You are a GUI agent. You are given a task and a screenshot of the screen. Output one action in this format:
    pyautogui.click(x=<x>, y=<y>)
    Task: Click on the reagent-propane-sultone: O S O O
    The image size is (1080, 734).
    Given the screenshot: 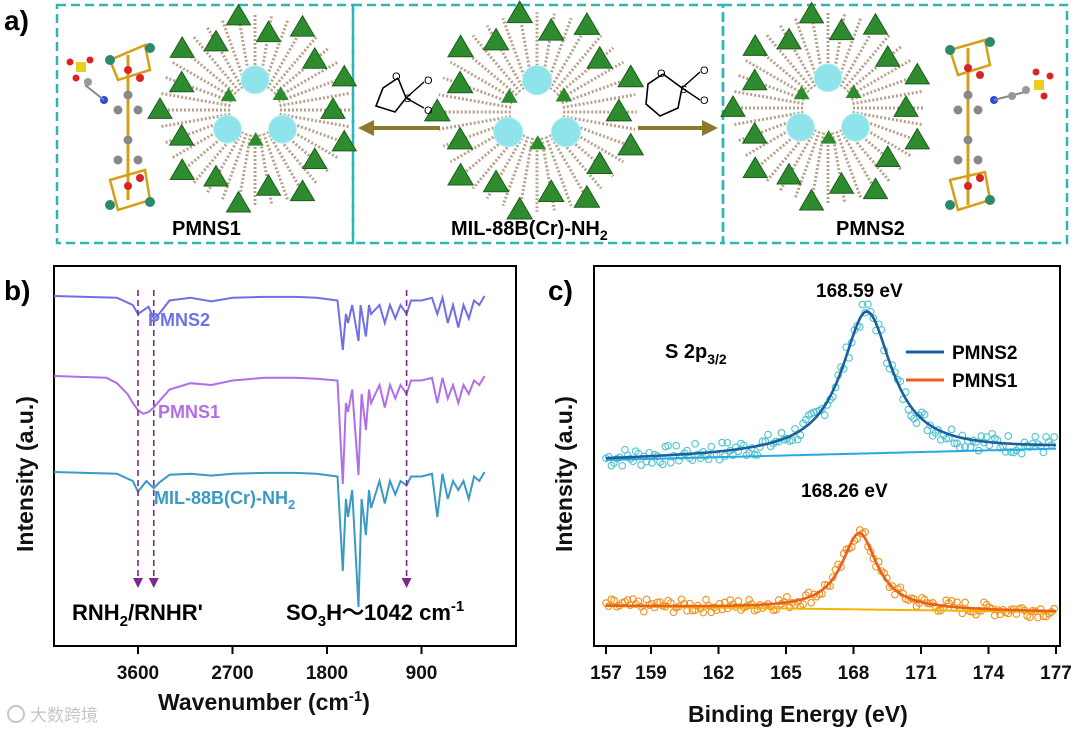 What is the action you would take?
    pyautogui.click(x=403, y=94)
    